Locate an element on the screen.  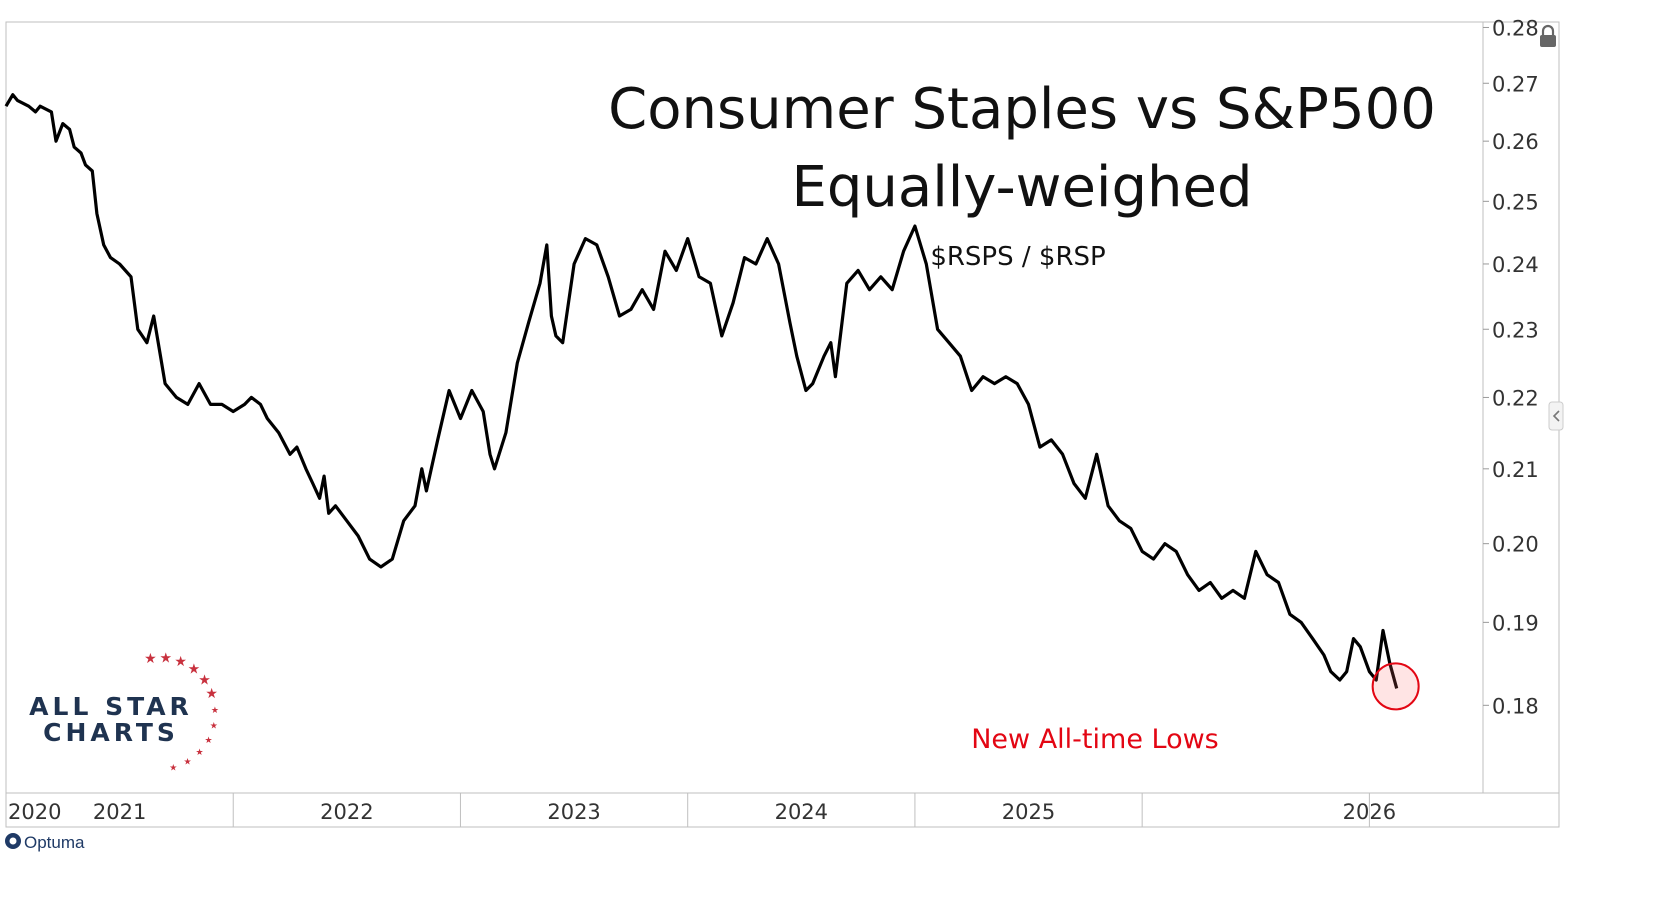
x-tick-label: 2025 is located at coordinates (1028, 812).